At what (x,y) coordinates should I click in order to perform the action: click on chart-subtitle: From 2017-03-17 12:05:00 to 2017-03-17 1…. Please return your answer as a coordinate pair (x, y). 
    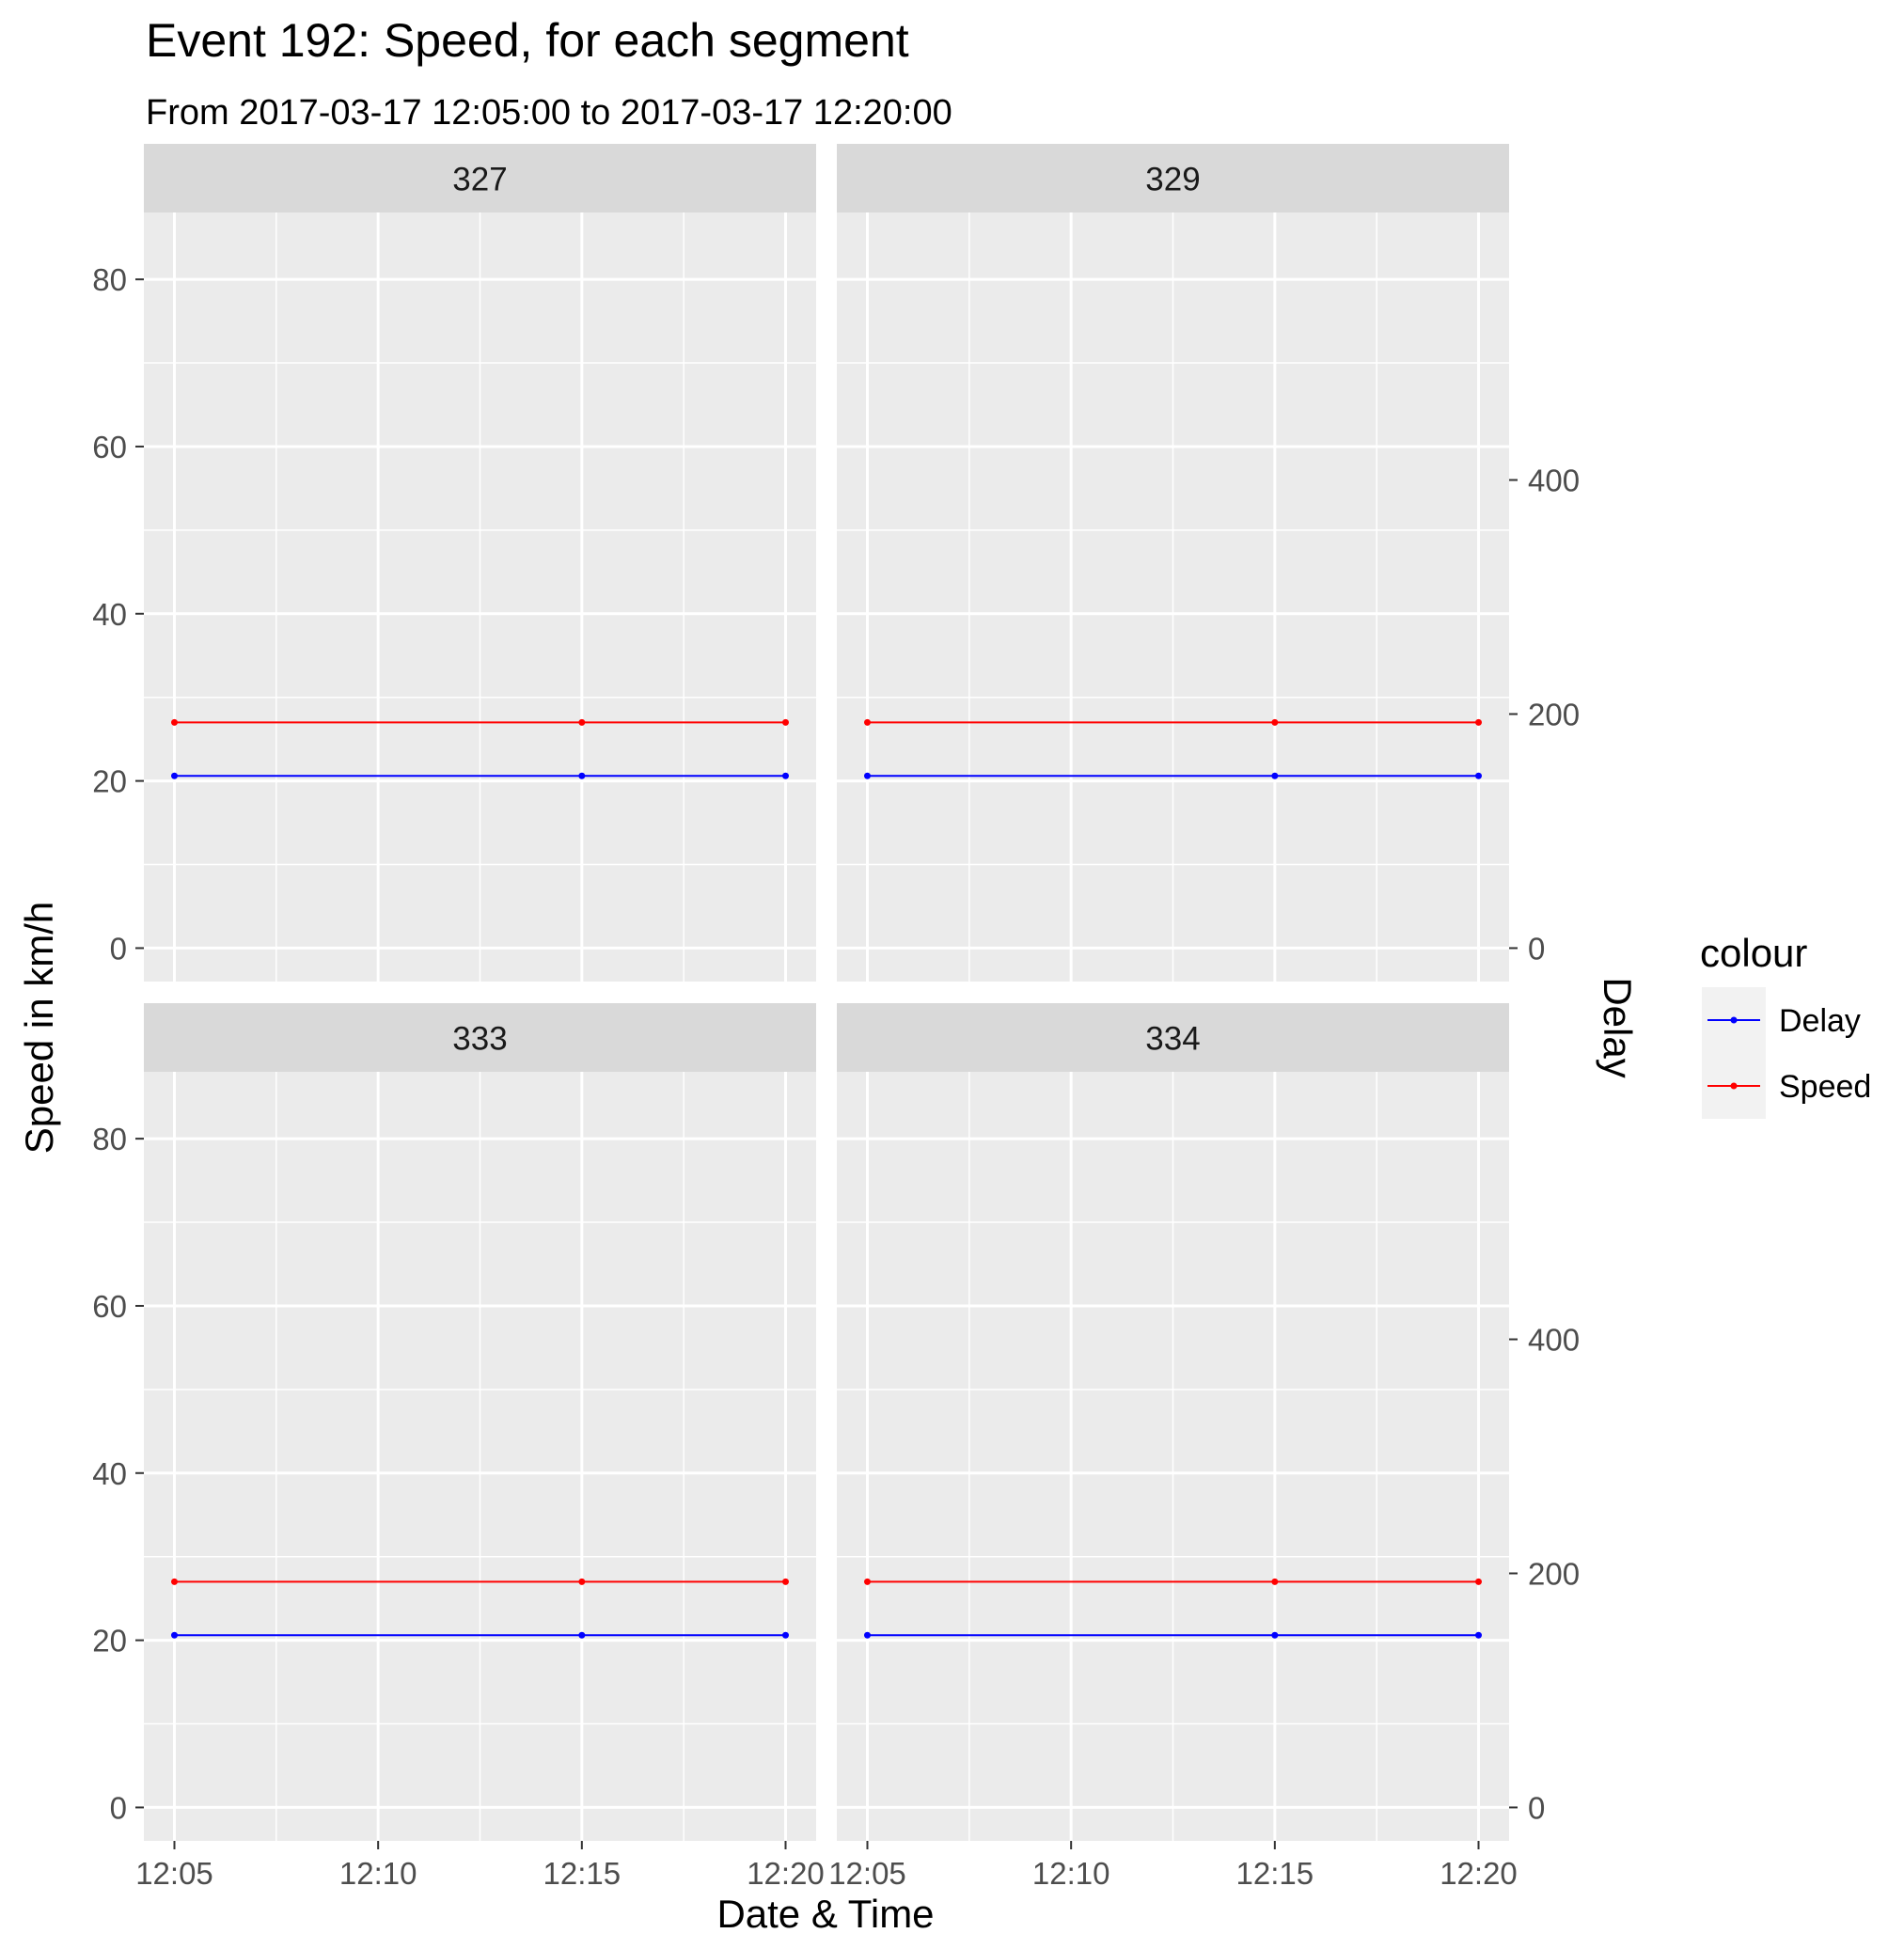
    Looking at the image, I should click on (549, 113).